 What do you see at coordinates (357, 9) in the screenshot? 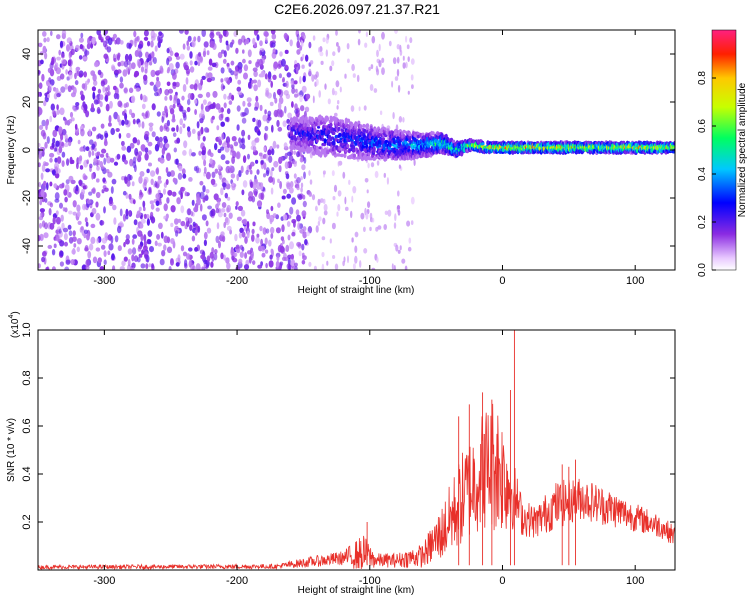
I see `figure-title: C2E6.2026.097.21.37.R21` at bounding box center [357, 9].